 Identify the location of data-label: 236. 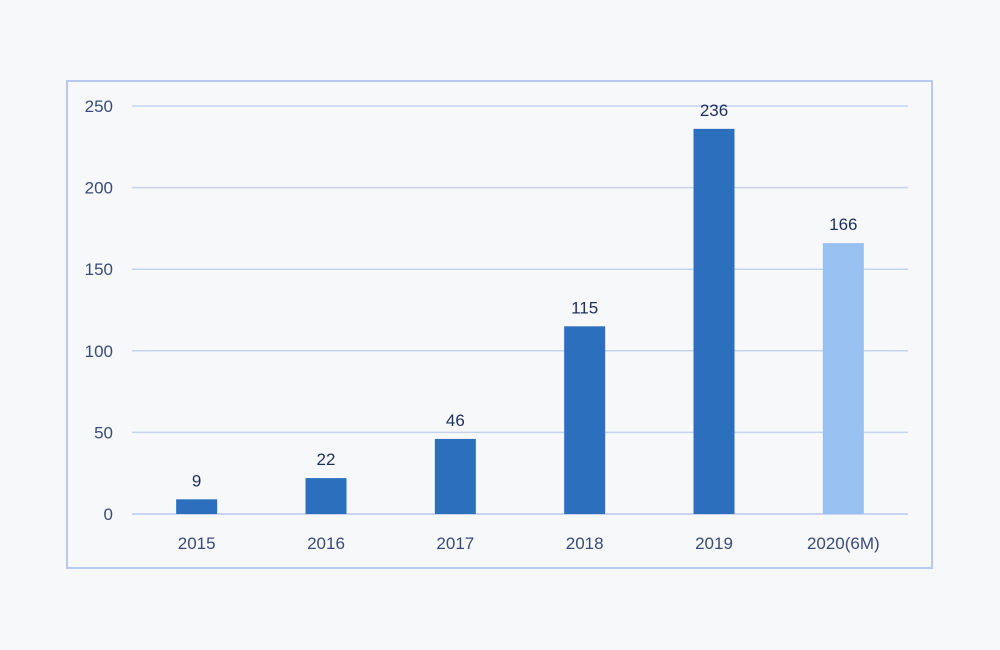
(714, 110).